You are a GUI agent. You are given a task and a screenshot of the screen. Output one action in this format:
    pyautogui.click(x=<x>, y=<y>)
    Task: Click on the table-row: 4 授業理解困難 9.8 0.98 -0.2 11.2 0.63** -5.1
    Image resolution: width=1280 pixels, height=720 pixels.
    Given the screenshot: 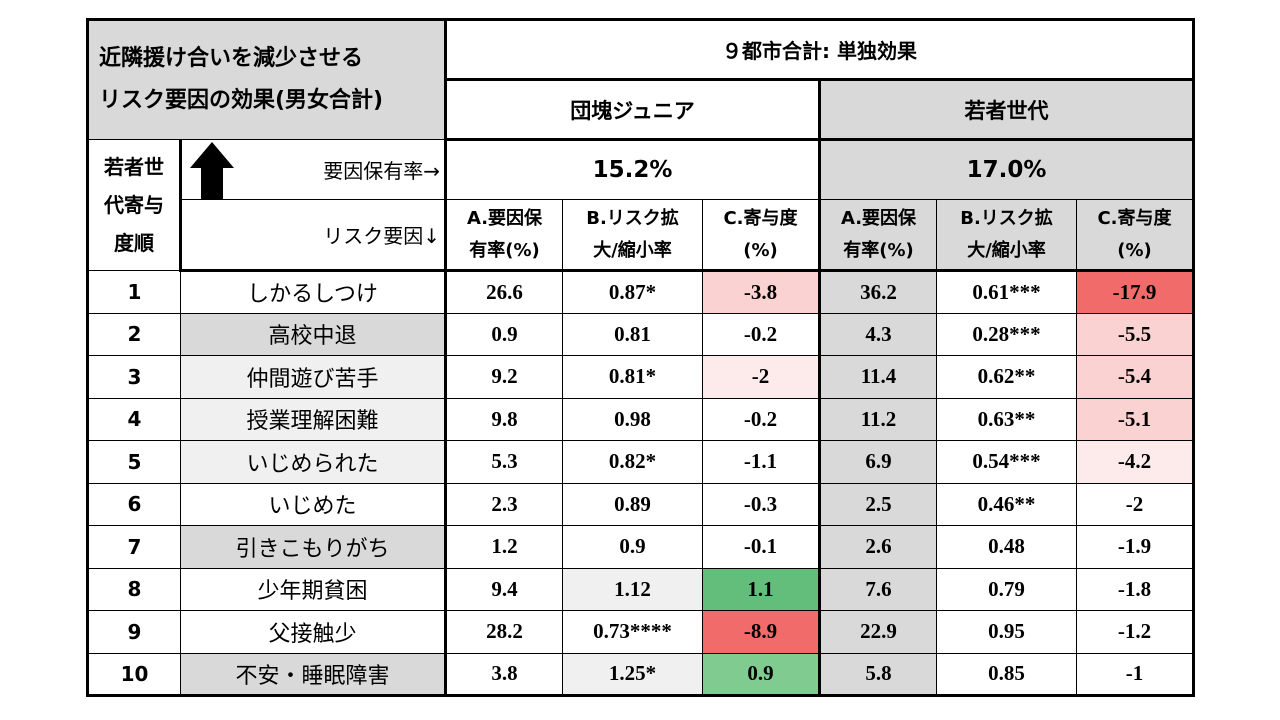 What is the action you would take?
    pyautogui.click(x=640, y=419)
    